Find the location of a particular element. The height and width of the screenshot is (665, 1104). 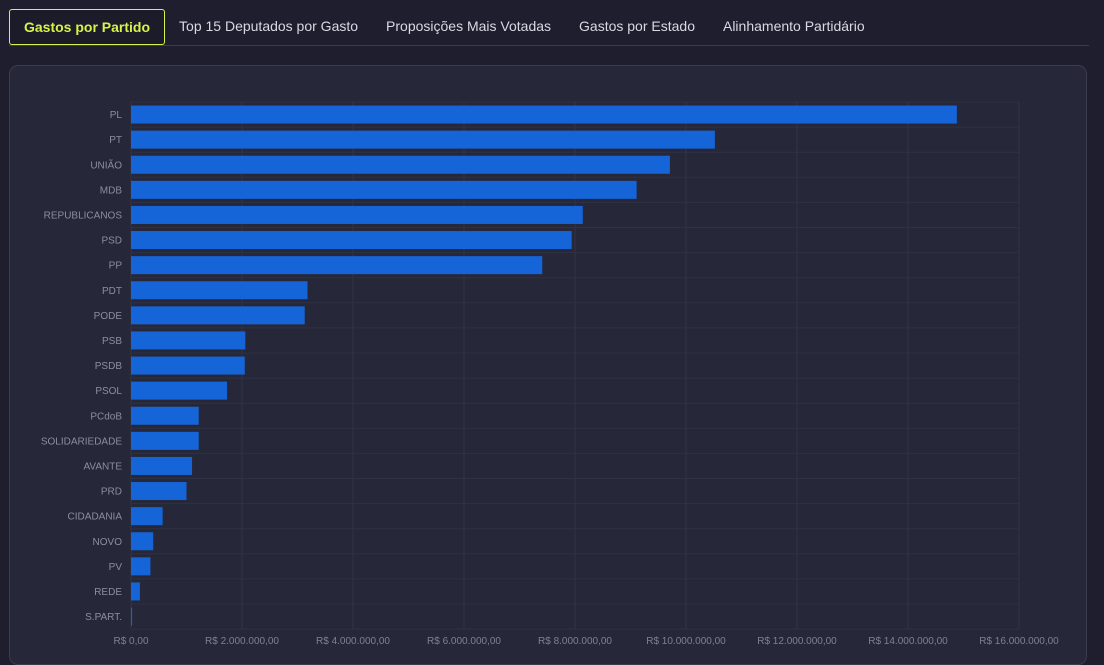

category-label: S.PART. is located at coordinates (103, 617).